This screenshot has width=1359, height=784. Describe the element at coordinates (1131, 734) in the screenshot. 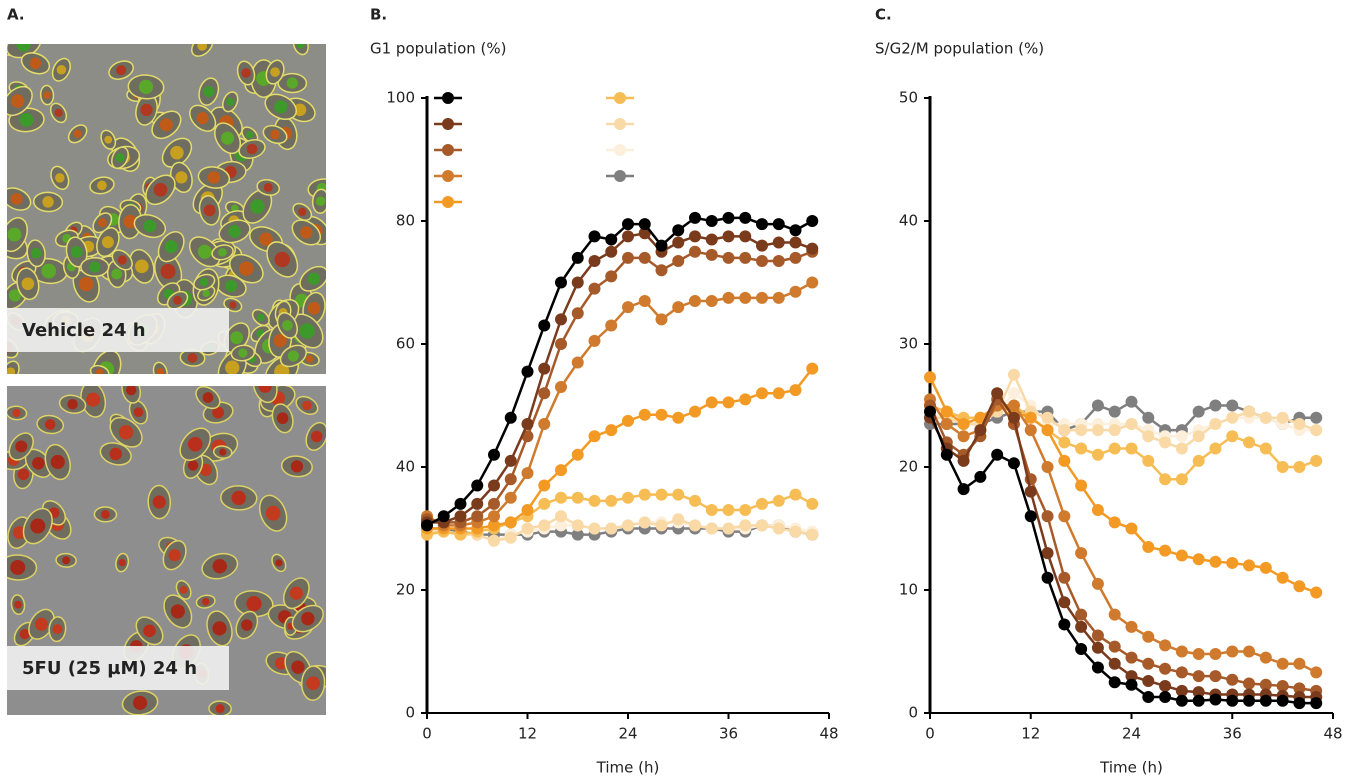

I see `x-tick-label: 24` at that location.